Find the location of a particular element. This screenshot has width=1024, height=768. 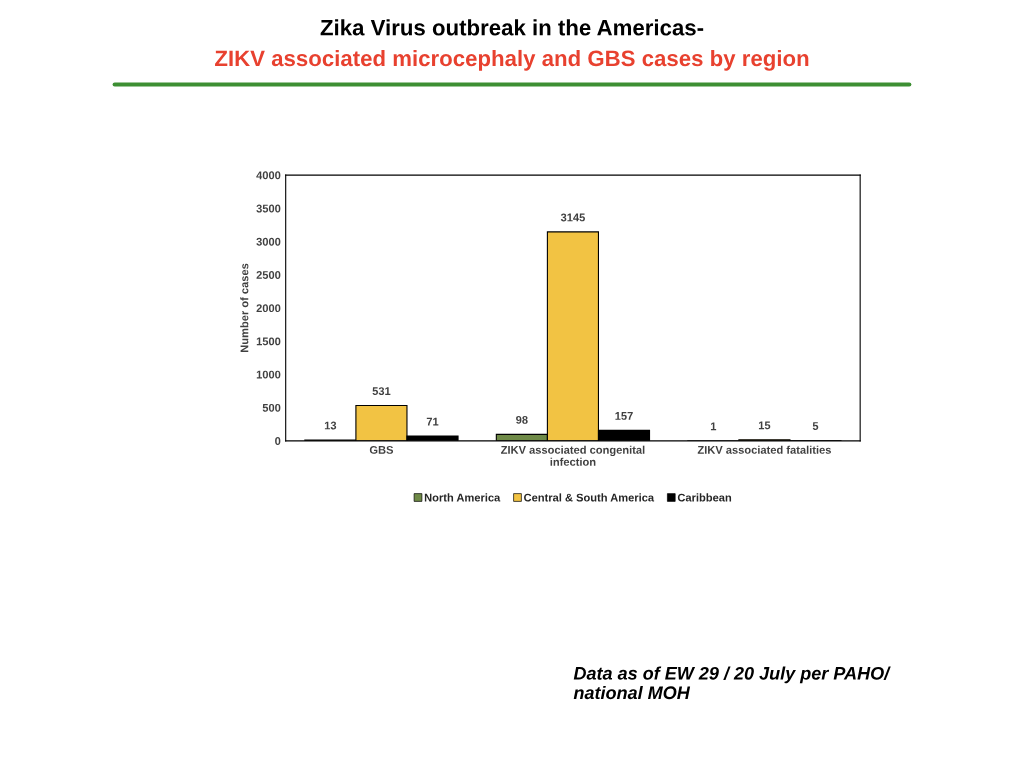

data-label: 3145 is located at coordinates (572, 217).